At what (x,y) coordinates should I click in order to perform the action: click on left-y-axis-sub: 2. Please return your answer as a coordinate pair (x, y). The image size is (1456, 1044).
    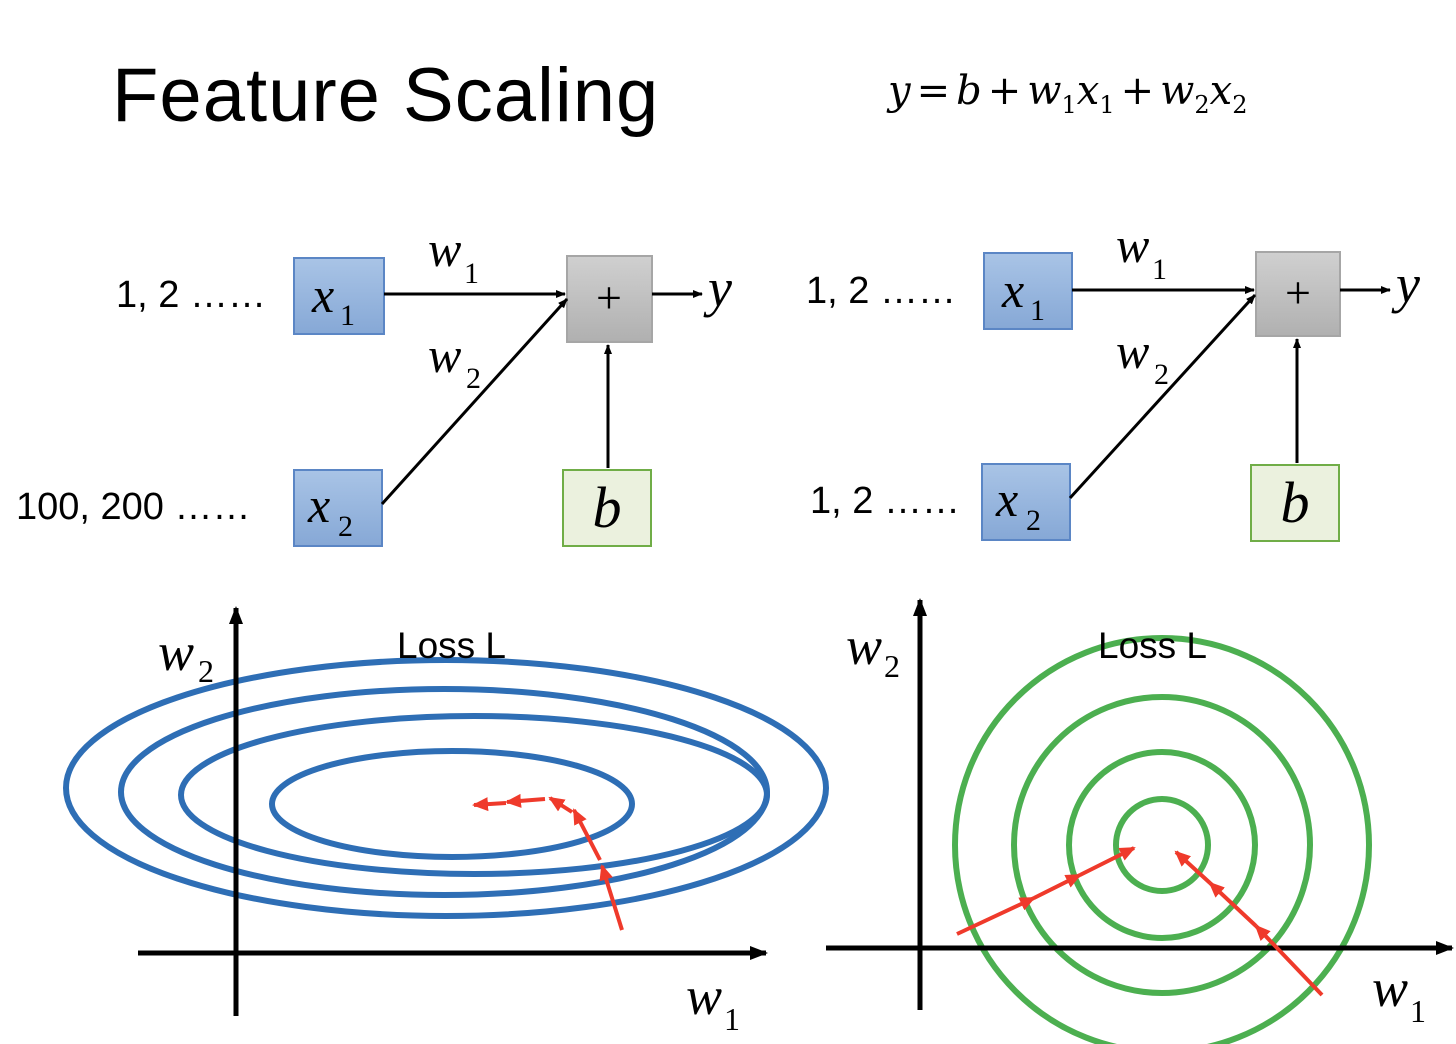
    Looking at the image, I should click on (206, 671).